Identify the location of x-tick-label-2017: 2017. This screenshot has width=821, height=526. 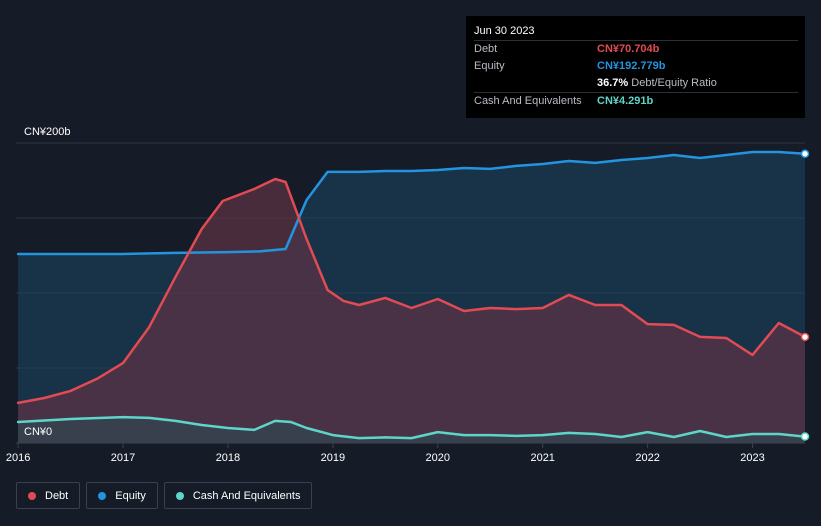
(123, 458).